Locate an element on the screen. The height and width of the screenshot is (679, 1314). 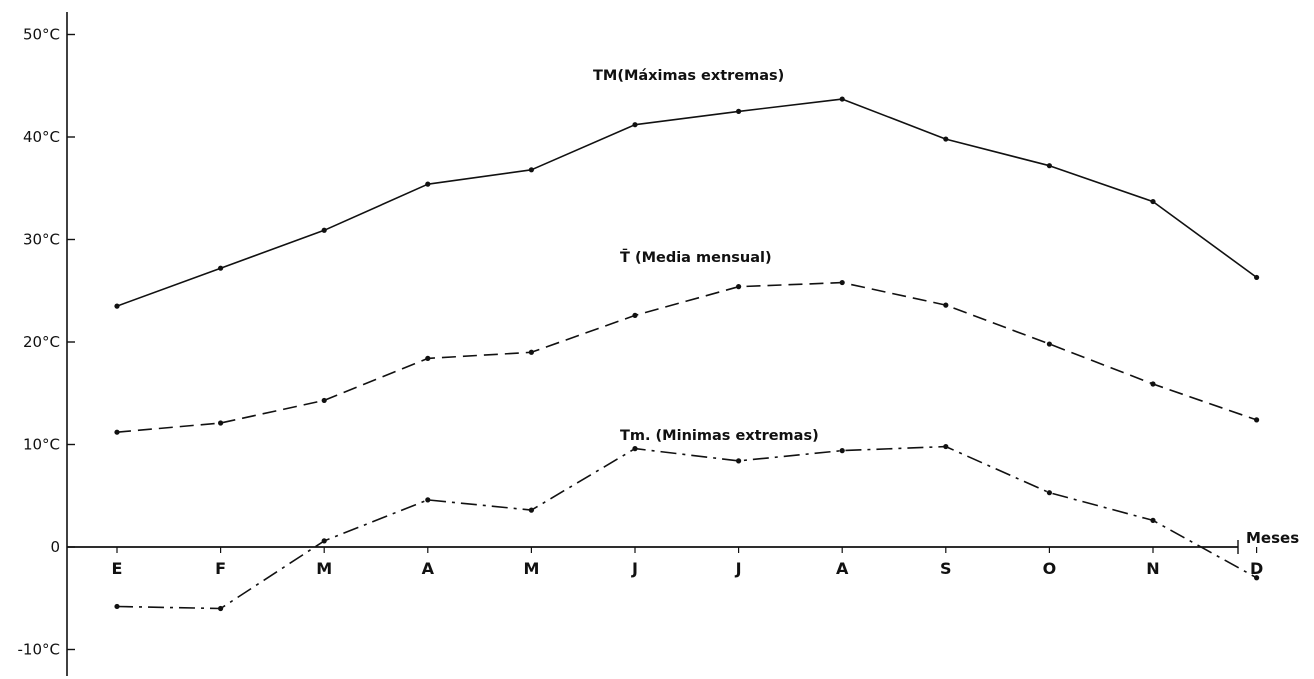
series-label-0: TM(Máximas extremas) is located at coordinates (688, 76).